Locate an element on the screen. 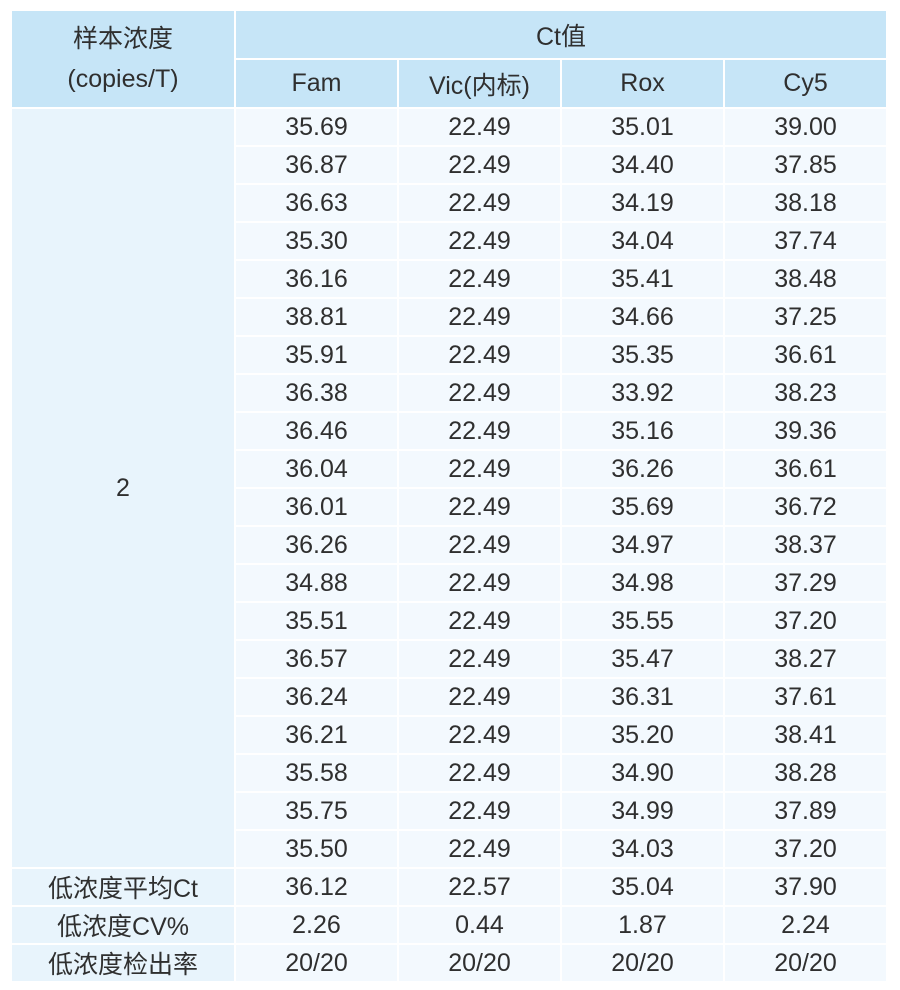 Image resolution: width=900 pixels, height=990 pixels. table-row: 35.51 22.49 35.55 37.20 is located at coordinates (449, 621).